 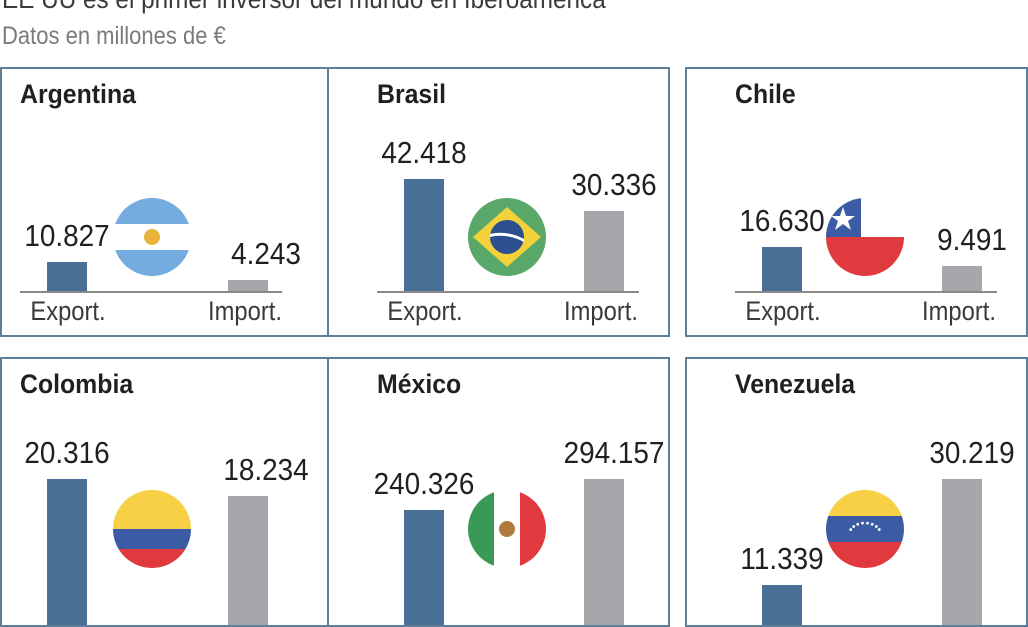 What do you see at coordinates (865, 529) in the screenshot?
I see `venezuela-flag-icon` at bounding box center [865, 529].